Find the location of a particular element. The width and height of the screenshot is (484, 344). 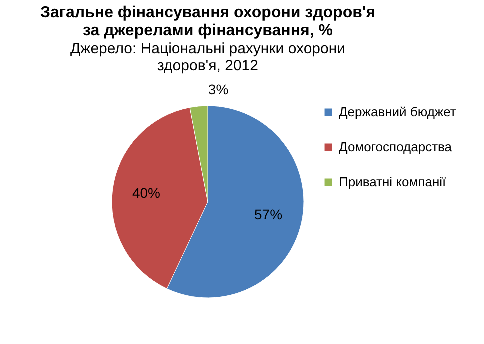

chart-title: Загальне фінансування охорони здоров'я за джерелами фінансування, % is located at coordinates (208, 22).